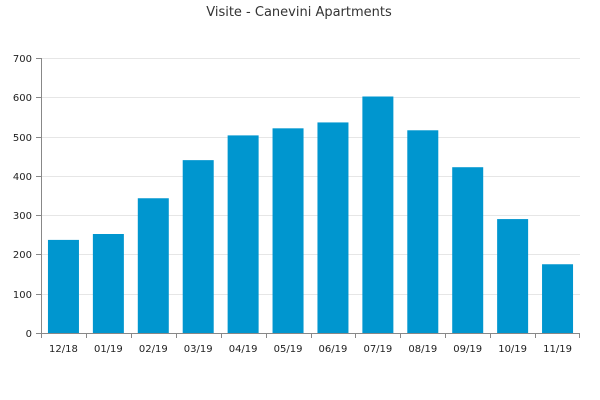  I want to click on y-tick-label: 700, so click(22, 59).